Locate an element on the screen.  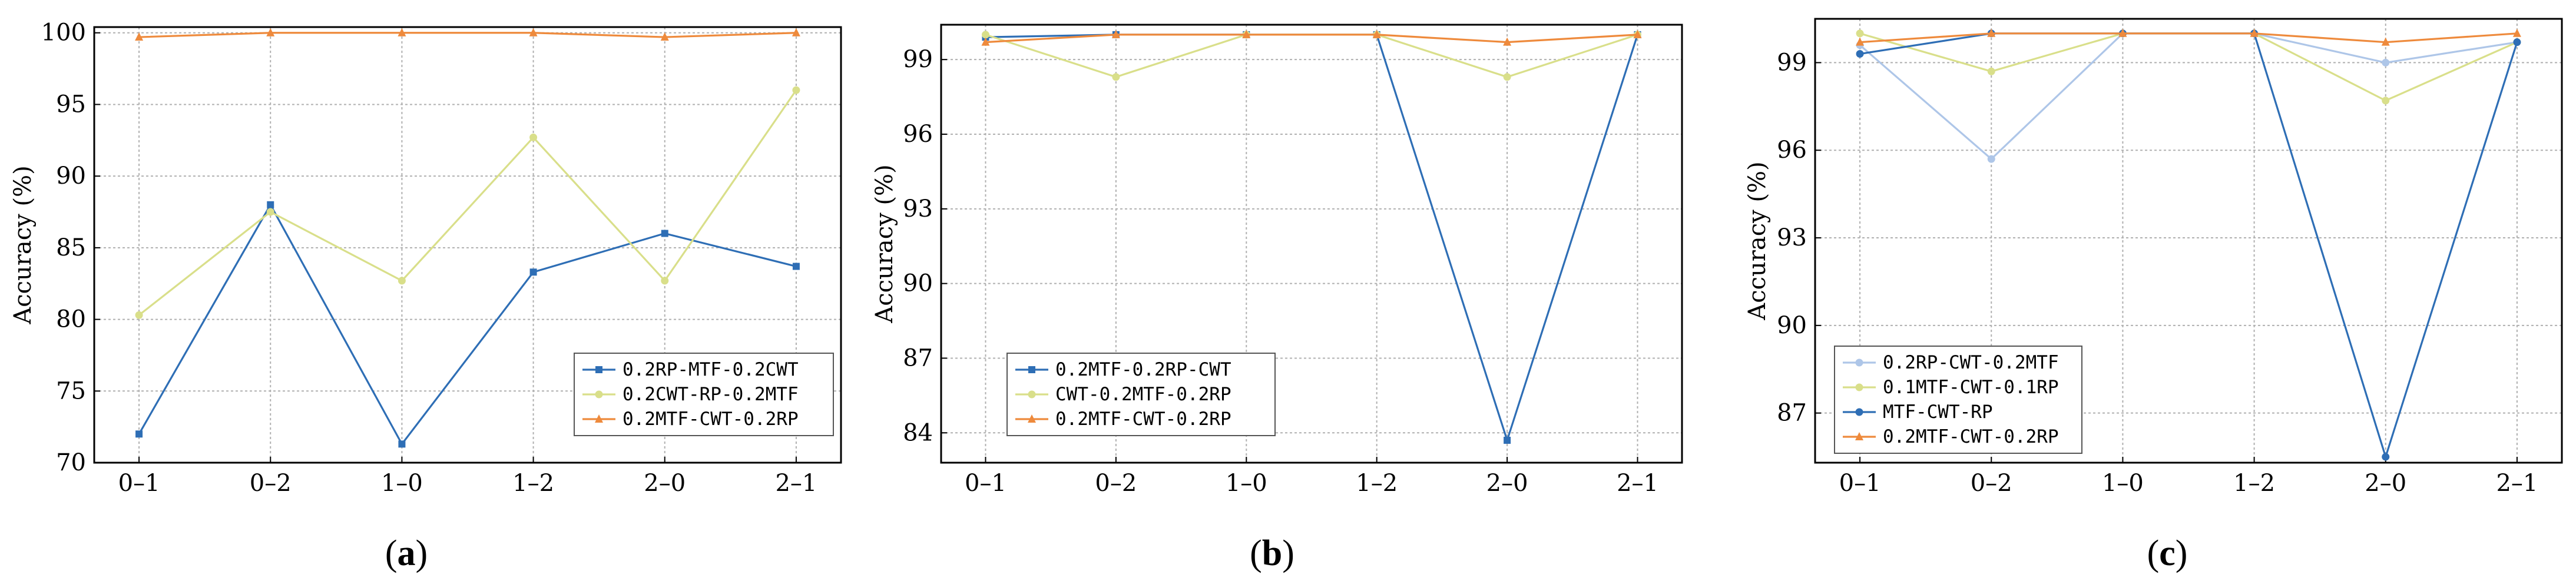
y-tick-label: 84 is located at coordinates (918, 432).